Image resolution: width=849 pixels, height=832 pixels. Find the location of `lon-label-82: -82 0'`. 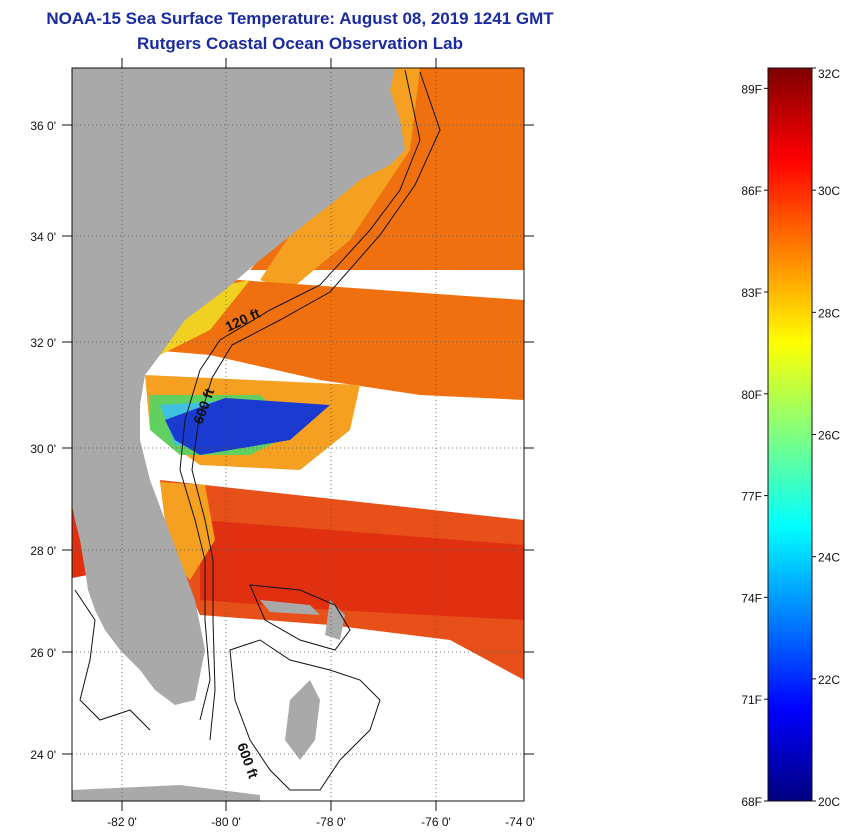

lon-label-82: -82 0' is located at coordinates (122, 822).